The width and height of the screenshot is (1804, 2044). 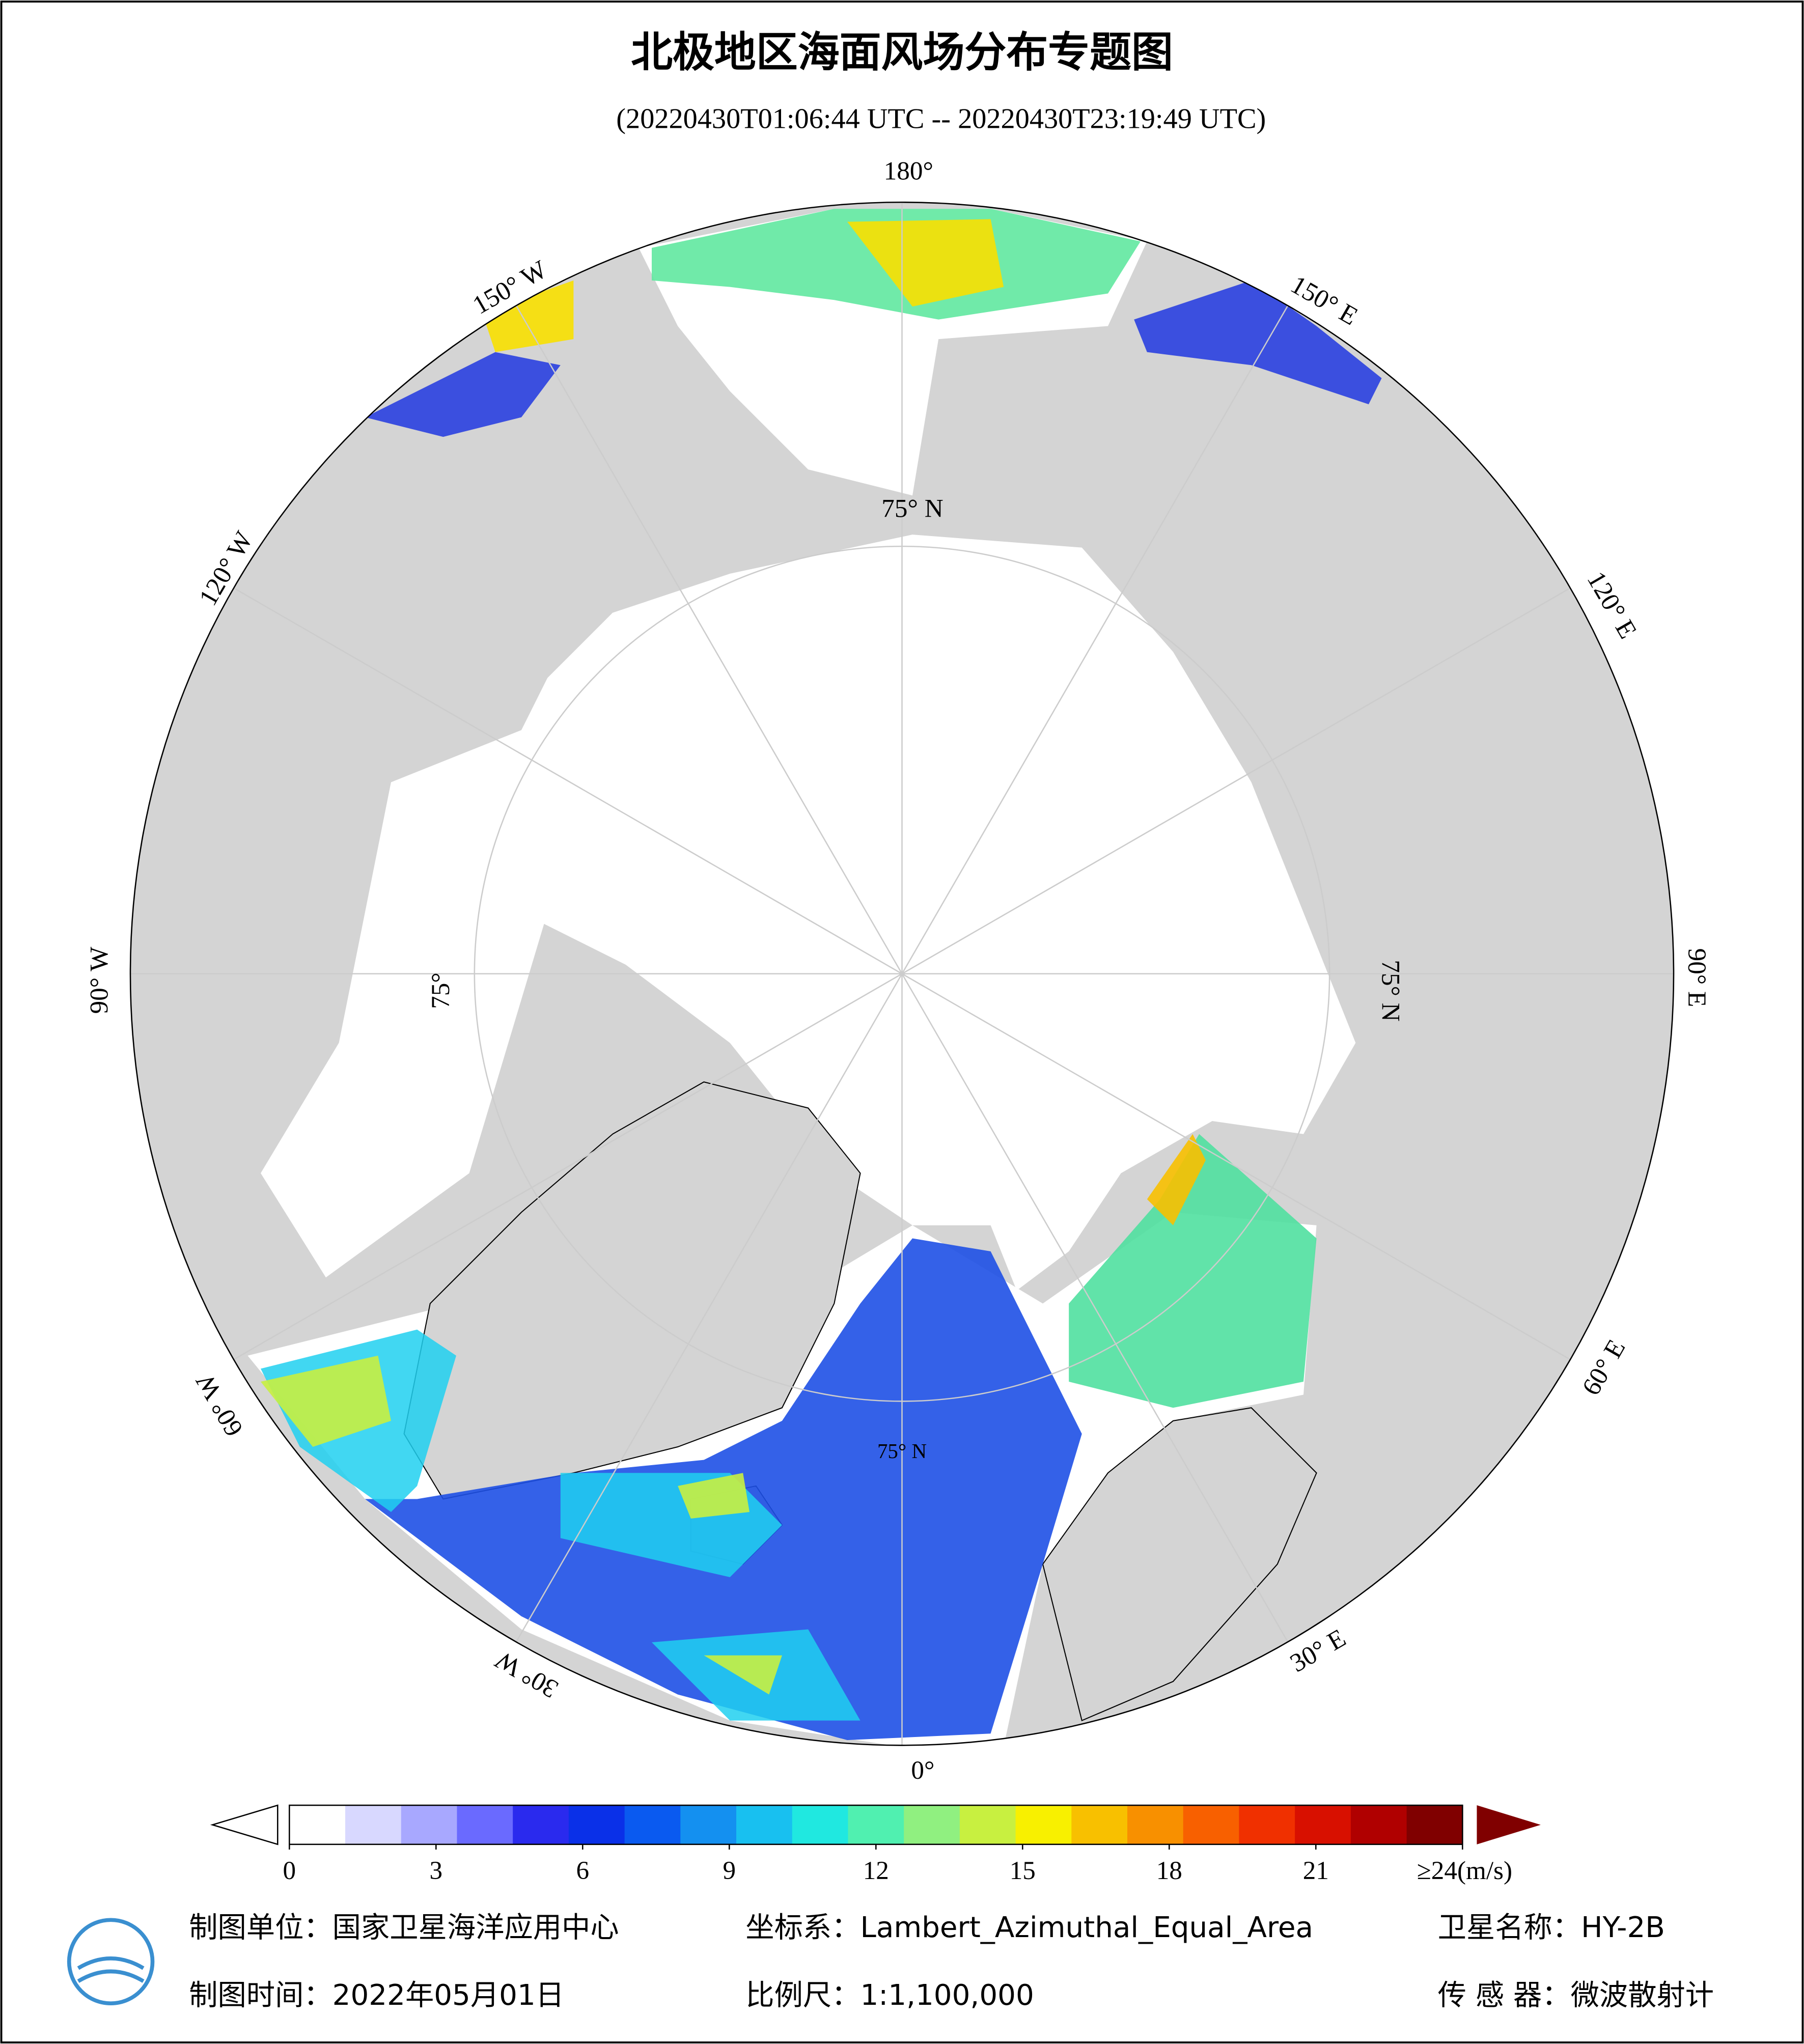 What do you see at coordinates (1576, 1995) in the screenshot?
I see `footer-sensor: 传 感 器：微波散射计` at bounding box center [1576, 1995].